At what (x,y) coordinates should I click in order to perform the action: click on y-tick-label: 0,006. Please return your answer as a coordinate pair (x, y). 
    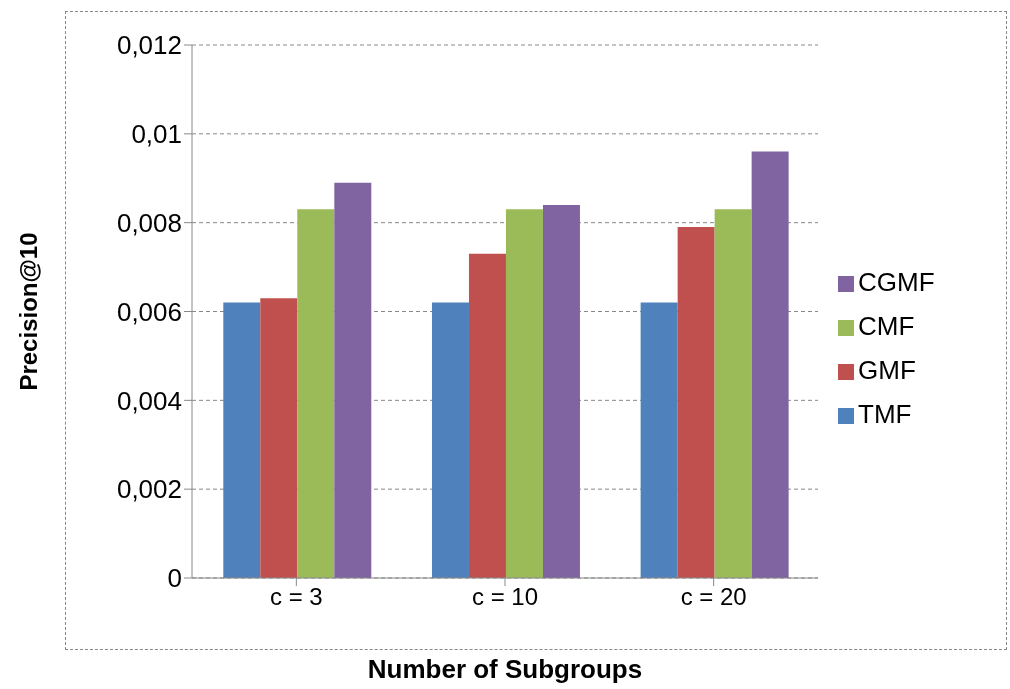
    Looking at the image, I should click on (149, 311).